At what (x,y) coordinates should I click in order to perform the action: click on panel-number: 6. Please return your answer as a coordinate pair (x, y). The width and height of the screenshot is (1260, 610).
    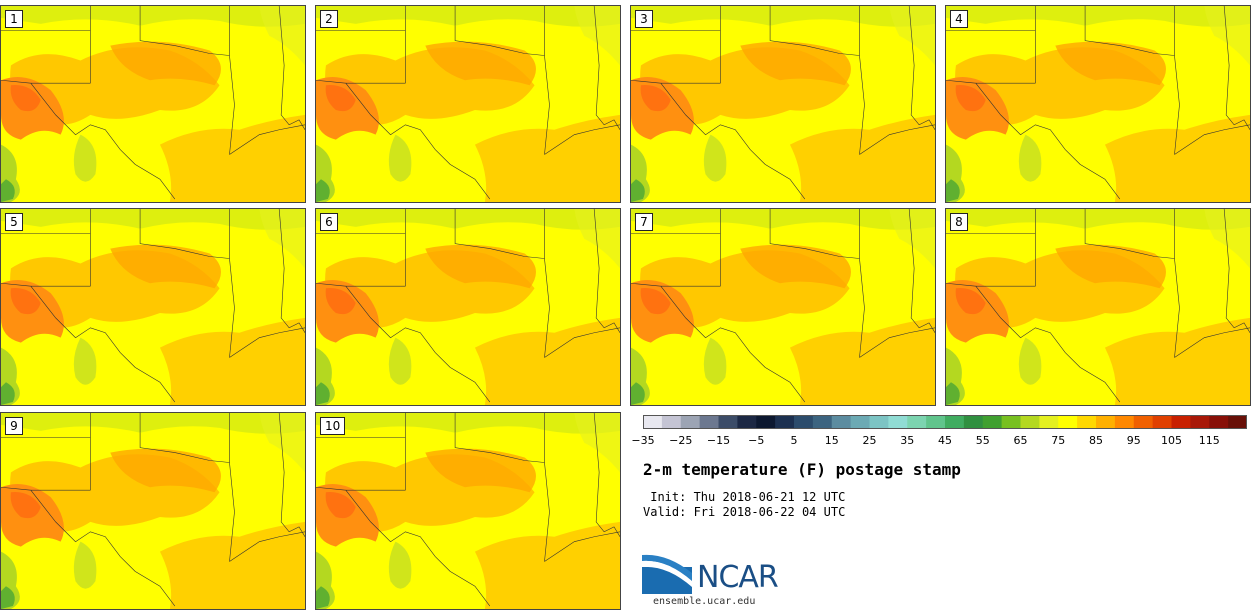
    Looking at the image, I should click on (329, 222).